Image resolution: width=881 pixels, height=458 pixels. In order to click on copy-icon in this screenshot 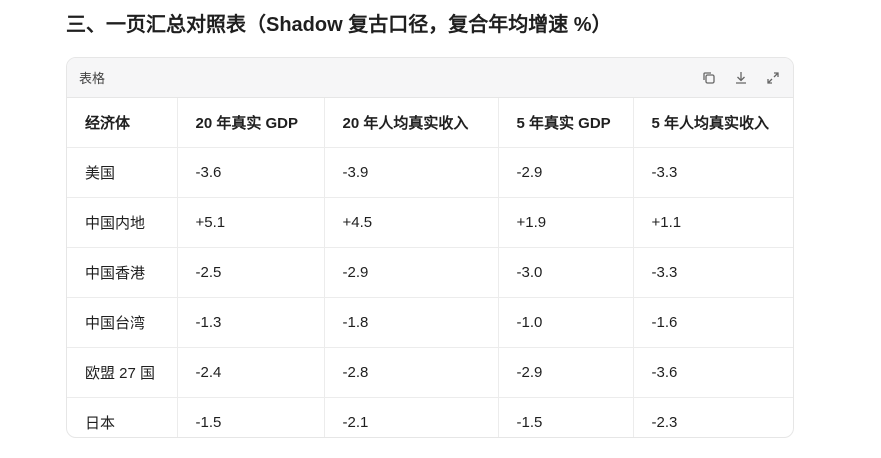, I will do `click(709, 78)`.